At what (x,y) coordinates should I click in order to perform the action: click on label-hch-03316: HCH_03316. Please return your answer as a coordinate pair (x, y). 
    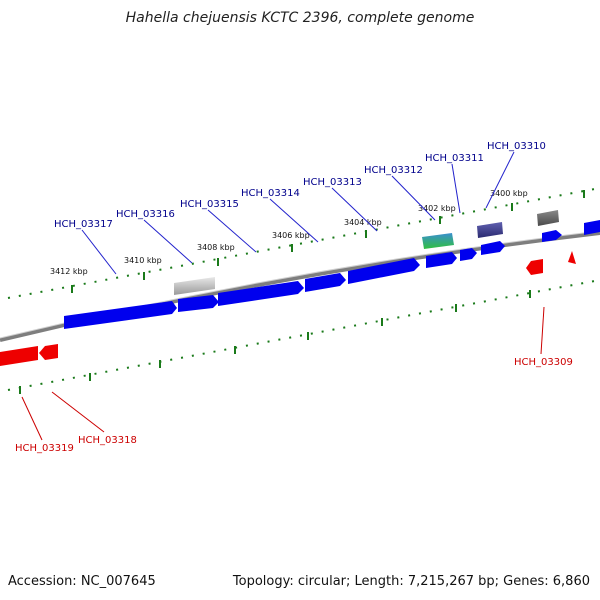
    Looking at the image, I should click on (145, 214).